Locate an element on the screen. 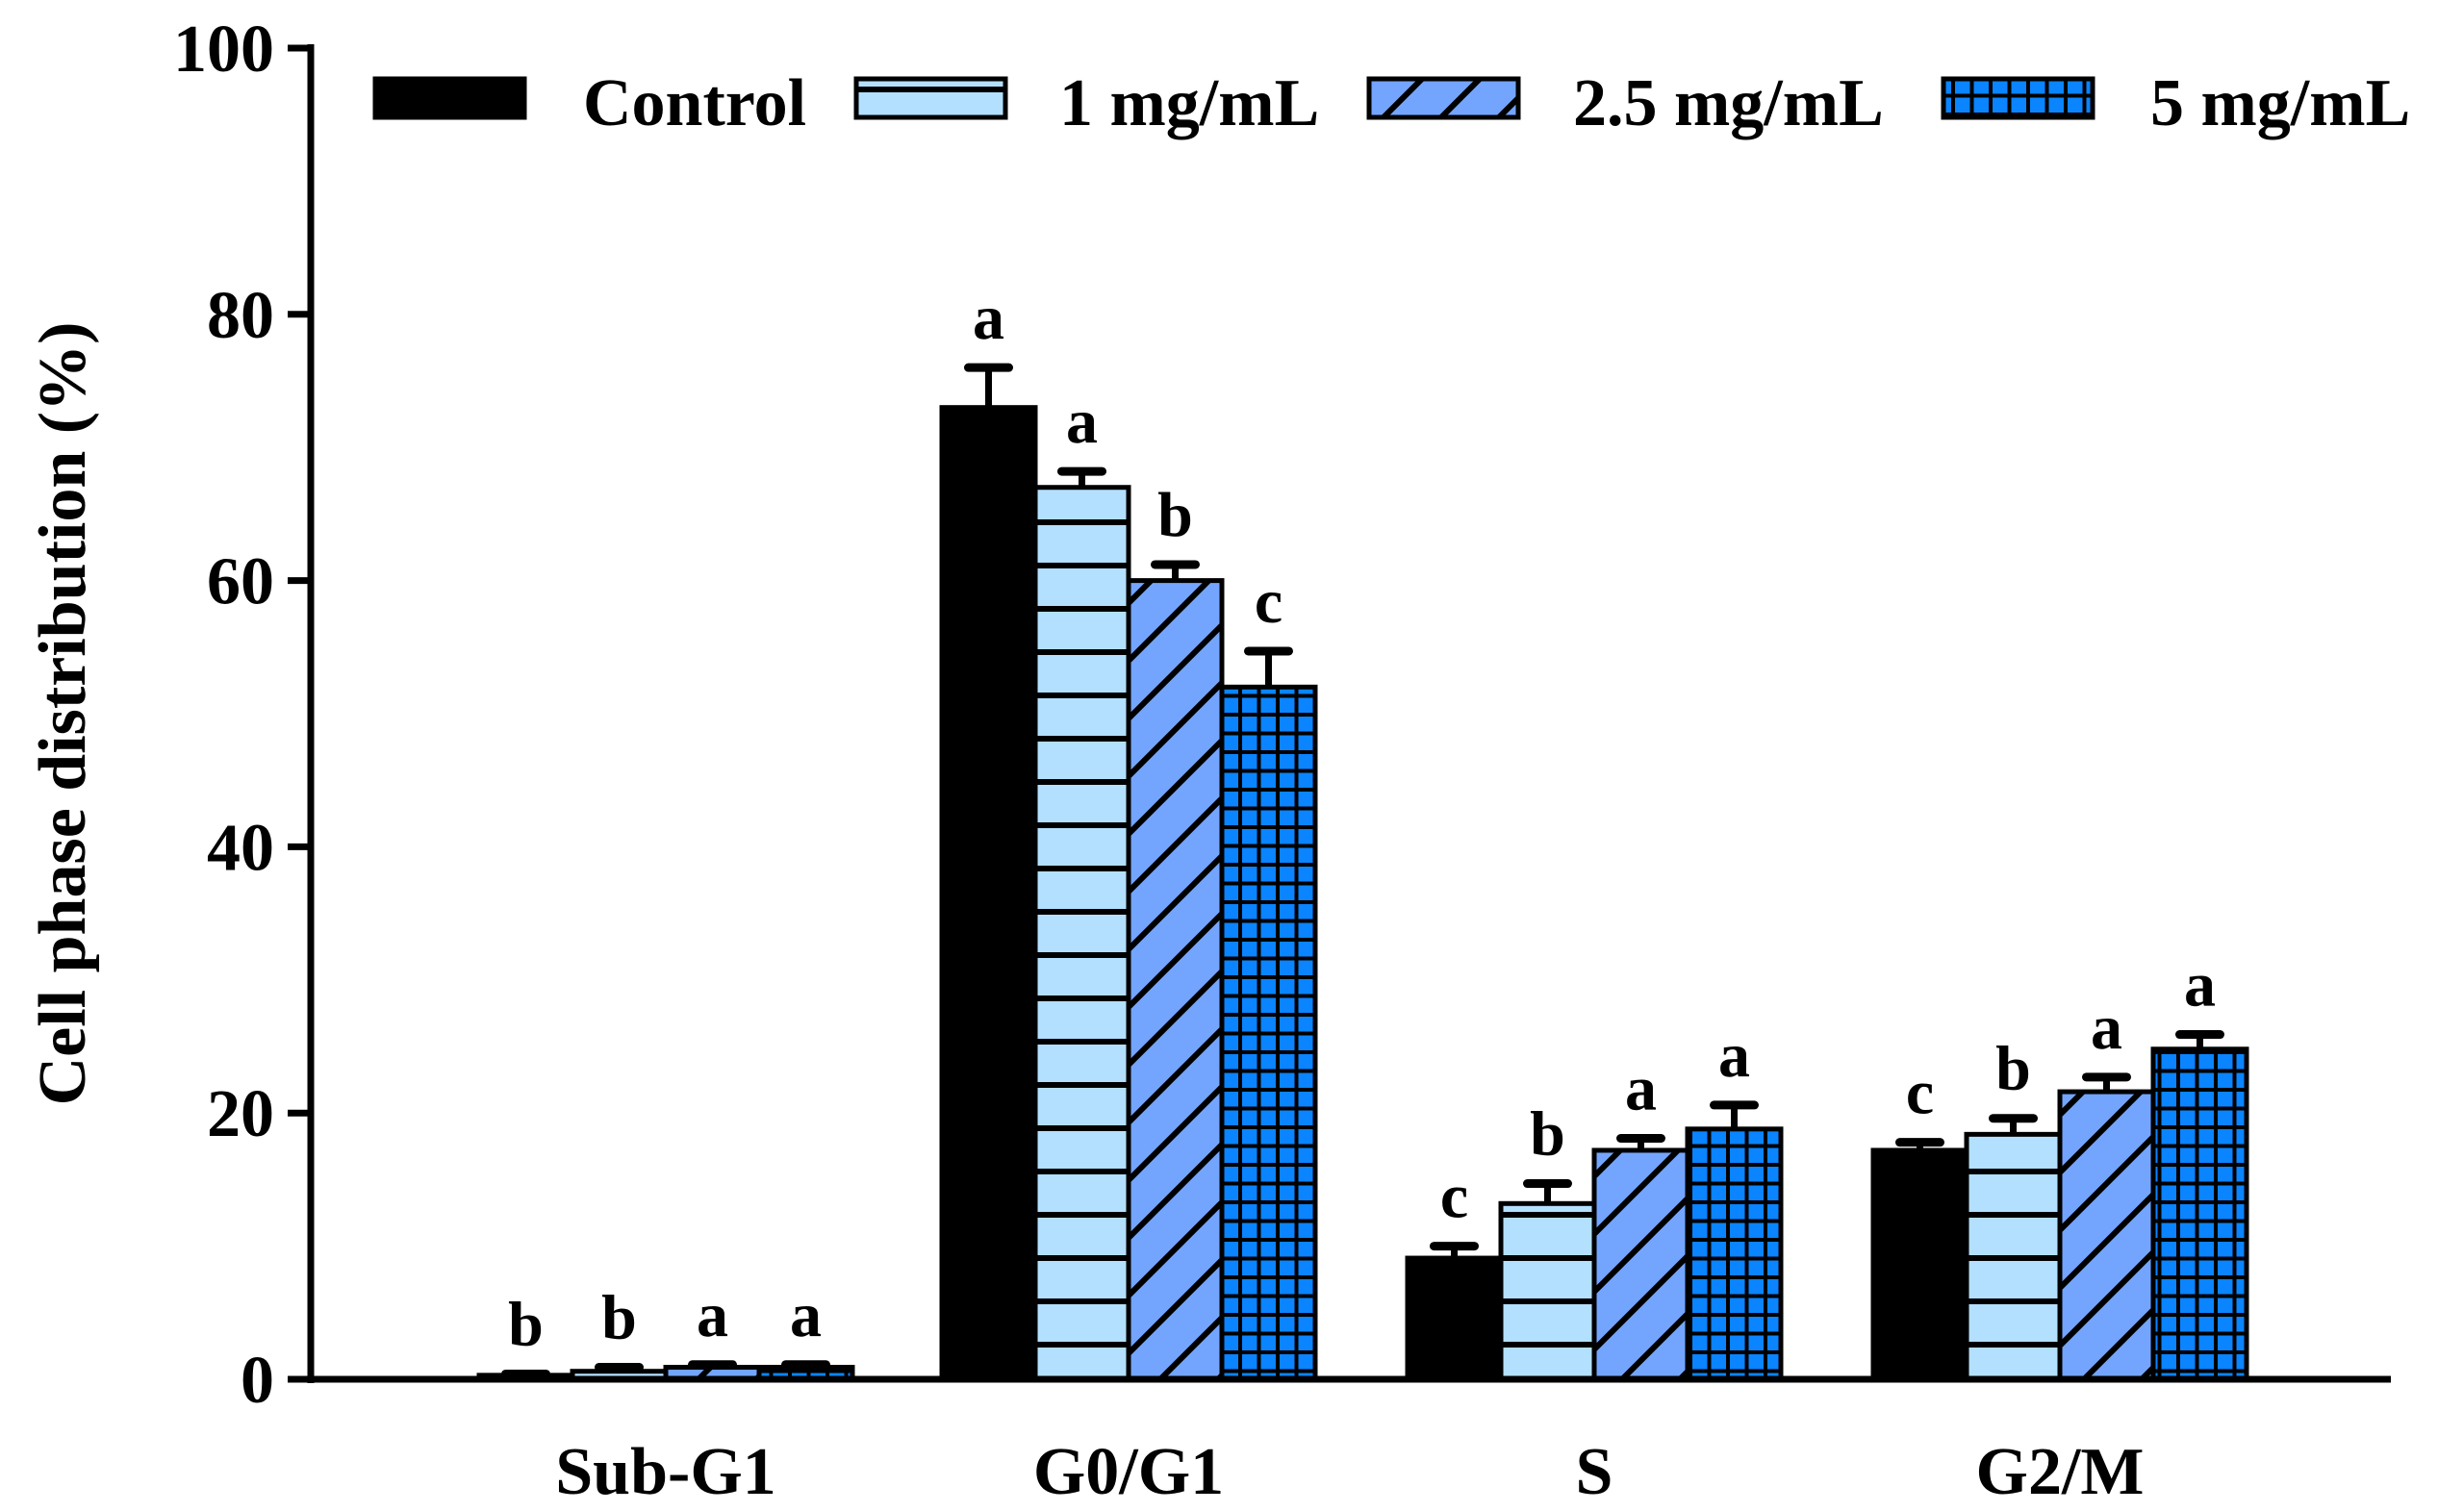 This screenshot has height=1512, width=2438. x-tick-label: G0/G1 is located at coordinates (1128, 1472).